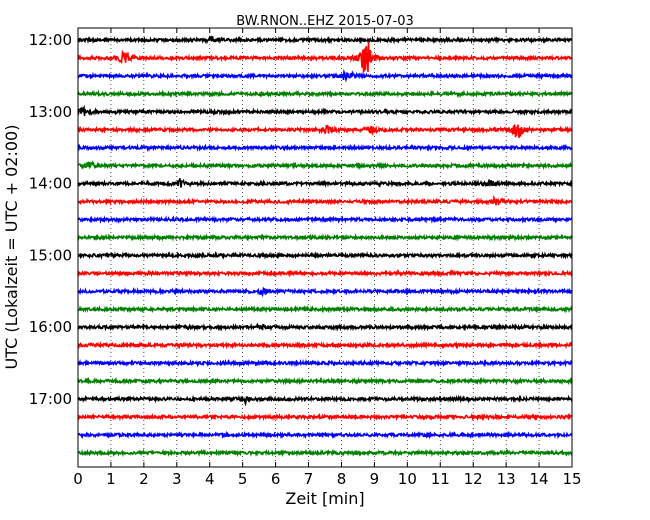  What do you see at coordinates (407, 479) in the screenshot?
I see `x-tick-label: 10` at bounding box center [407, 479].